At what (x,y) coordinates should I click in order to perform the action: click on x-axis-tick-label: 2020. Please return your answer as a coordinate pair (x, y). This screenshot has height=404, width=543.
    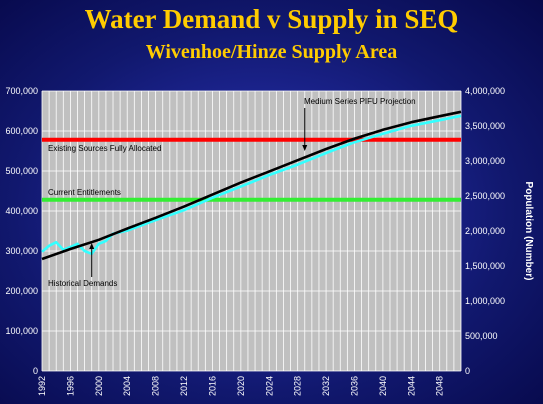
    Looking at the image, I should click on (241, 386).